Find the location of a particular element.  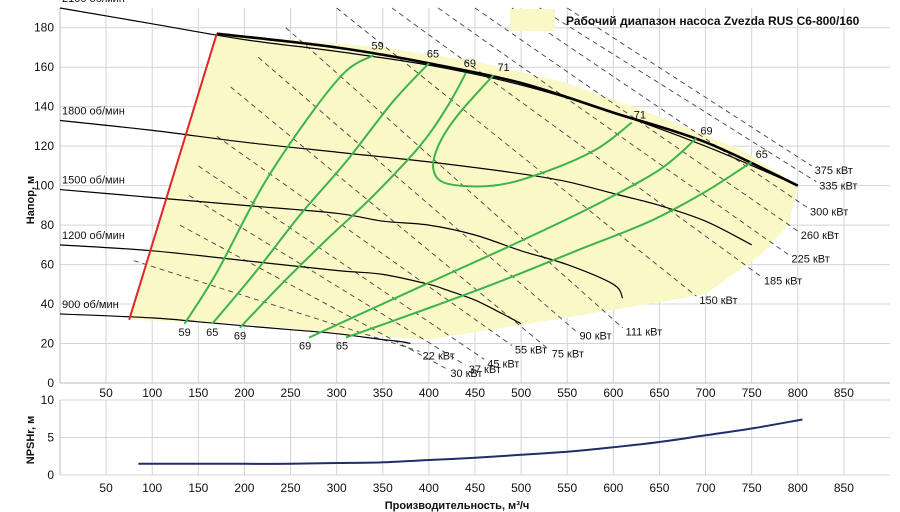

npsh-x-tick-label: 300 is located at coordinates (337, 488).